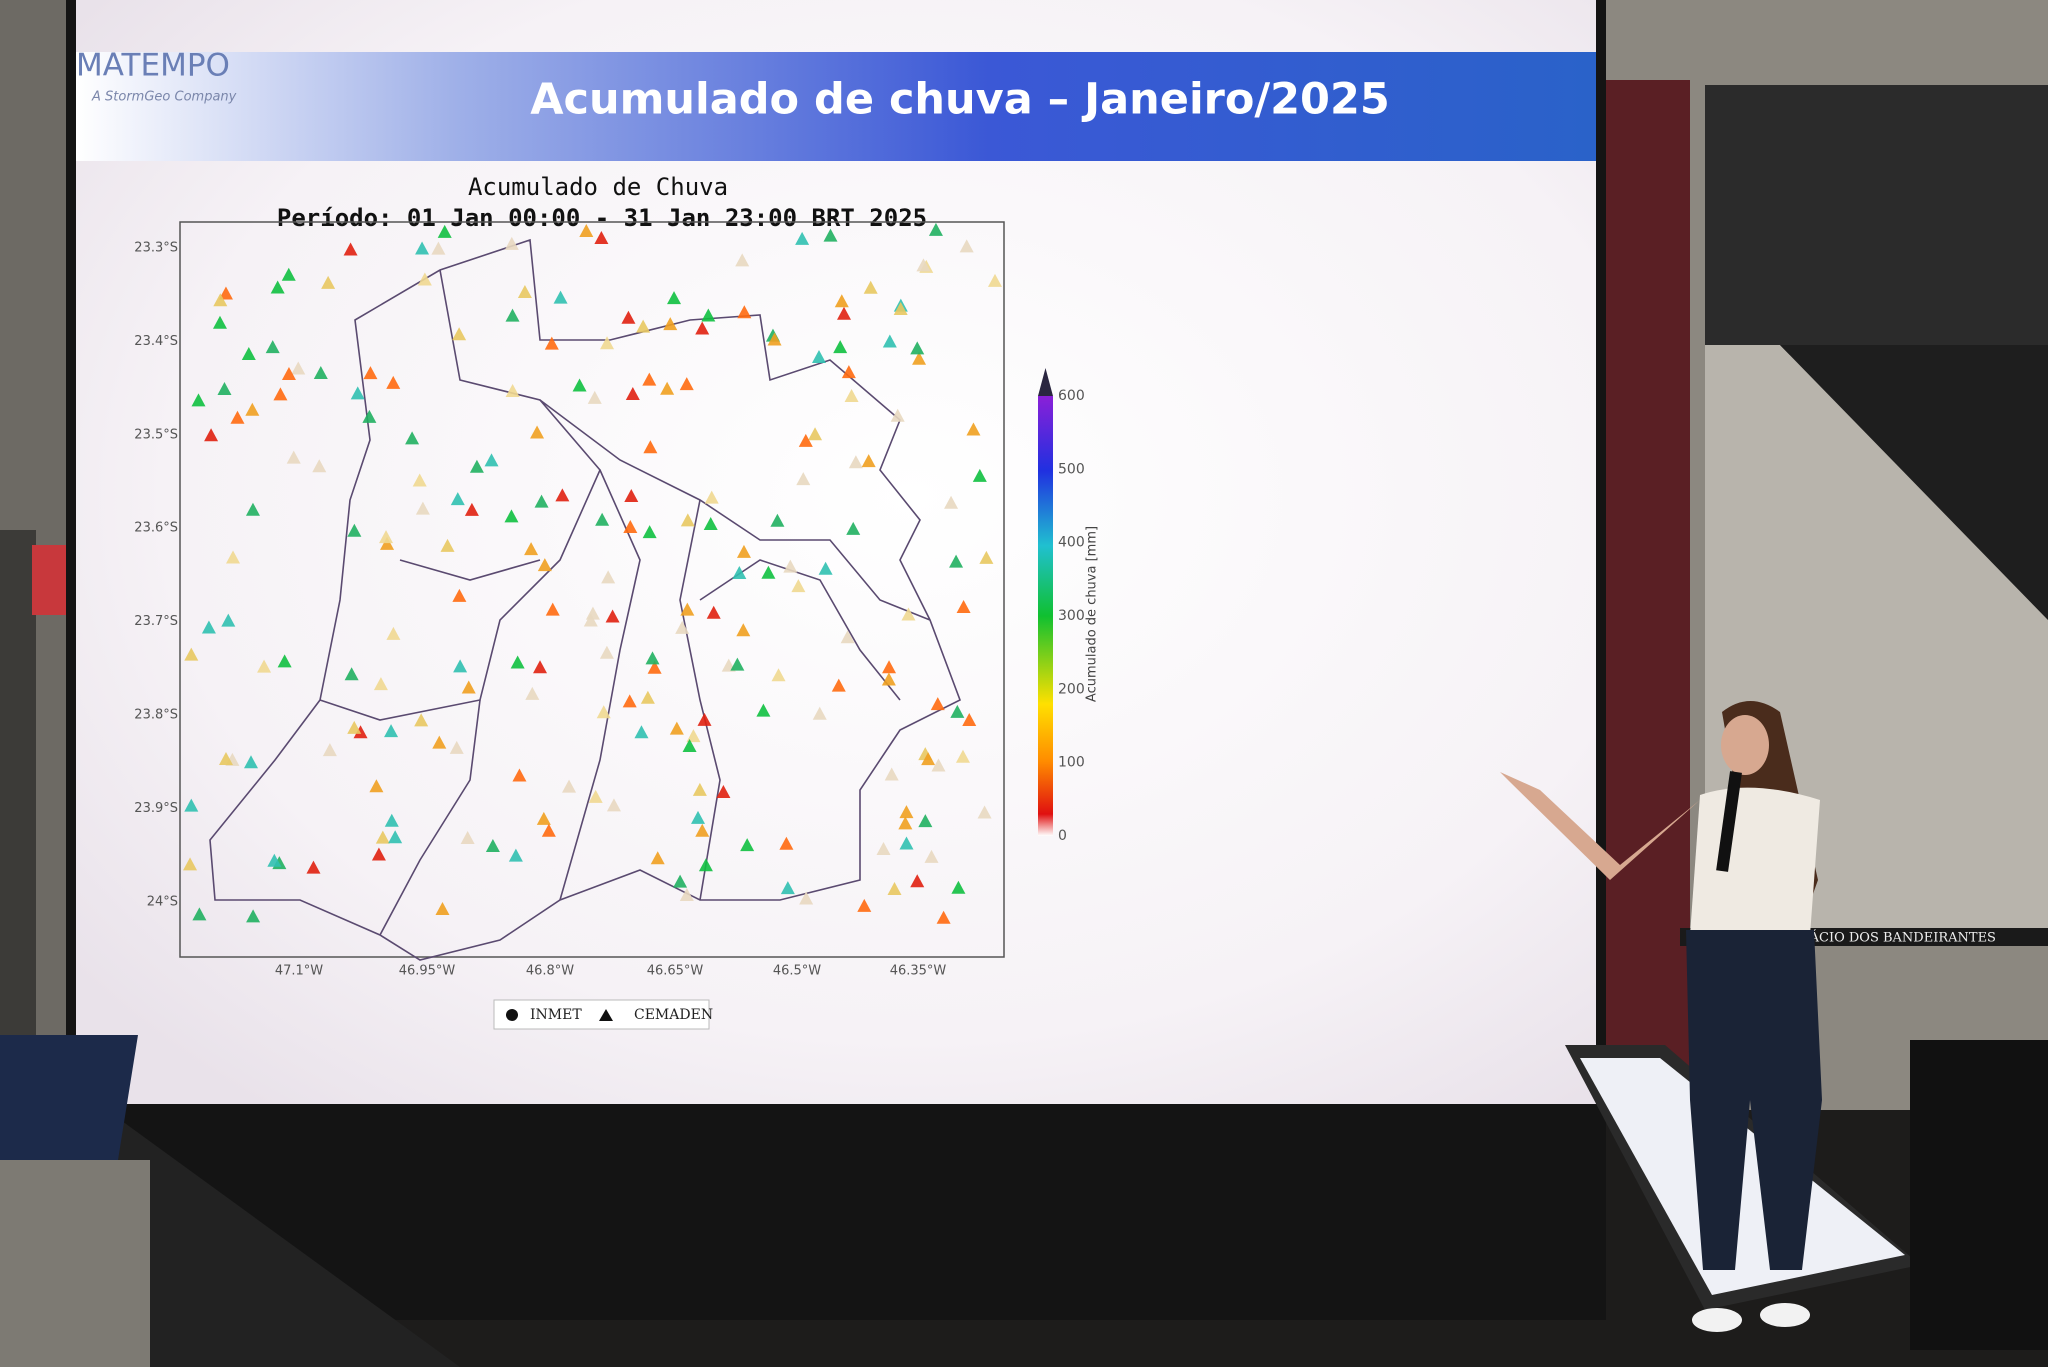 Image resolution: width=2048 pixels, height=1367 pixels. I want to click on lat-tick-label: 23.8°S, so click(156, 715).